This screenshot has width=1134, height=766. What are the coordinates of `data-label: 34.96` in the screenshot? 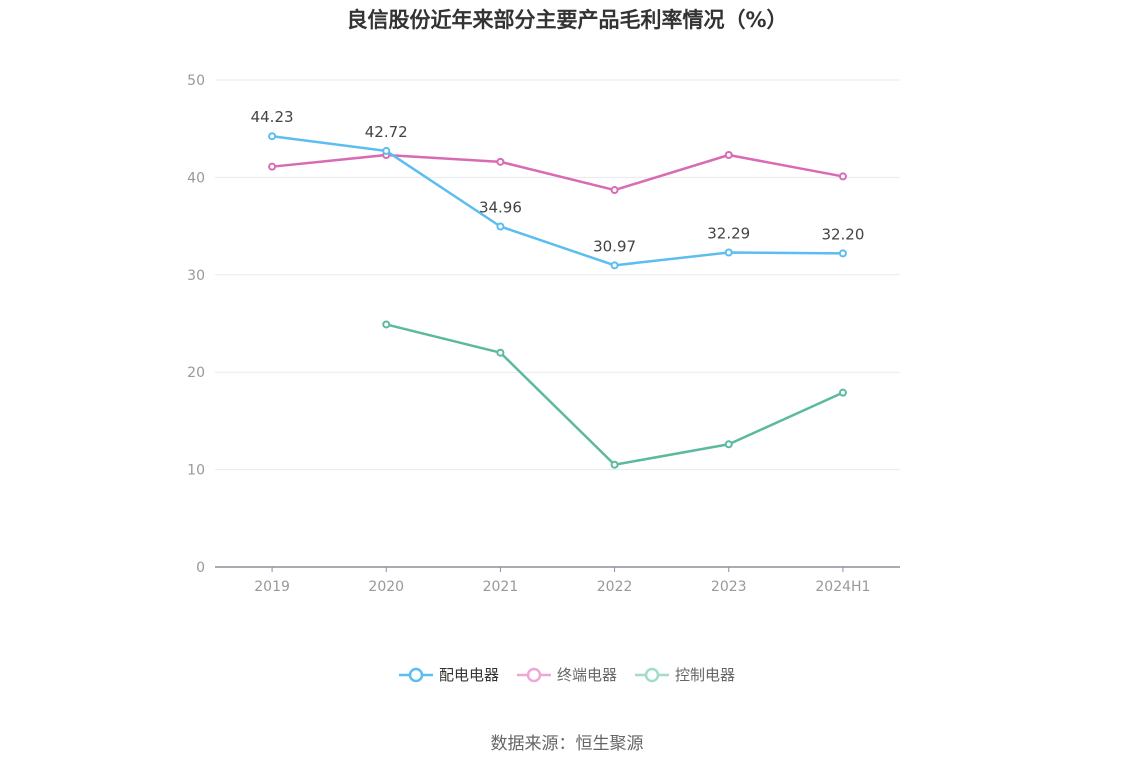 It's located at (500, 207).